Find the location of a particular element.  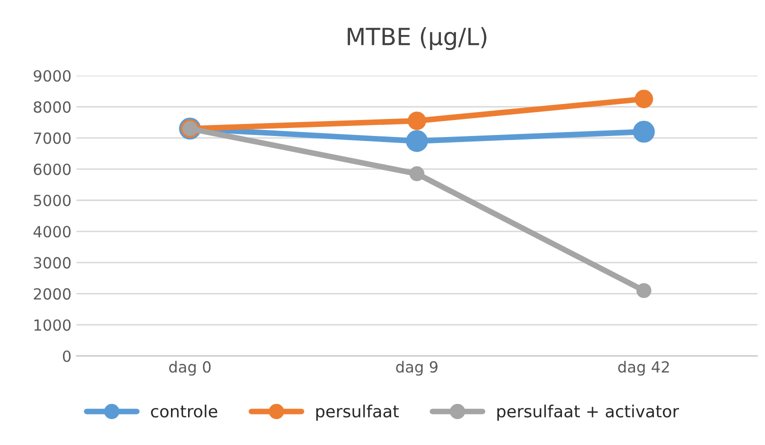

x-tick-label: dag 9 is located at coordinates (417, 368).